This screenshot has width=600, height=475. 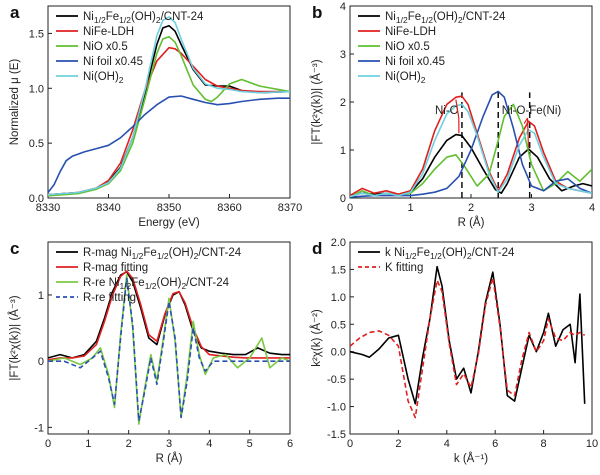 What do you see at coordinates (115, 268) in the screenshot?
I see `legend-label: R-mag fitting` at bounding box center [115, 268].